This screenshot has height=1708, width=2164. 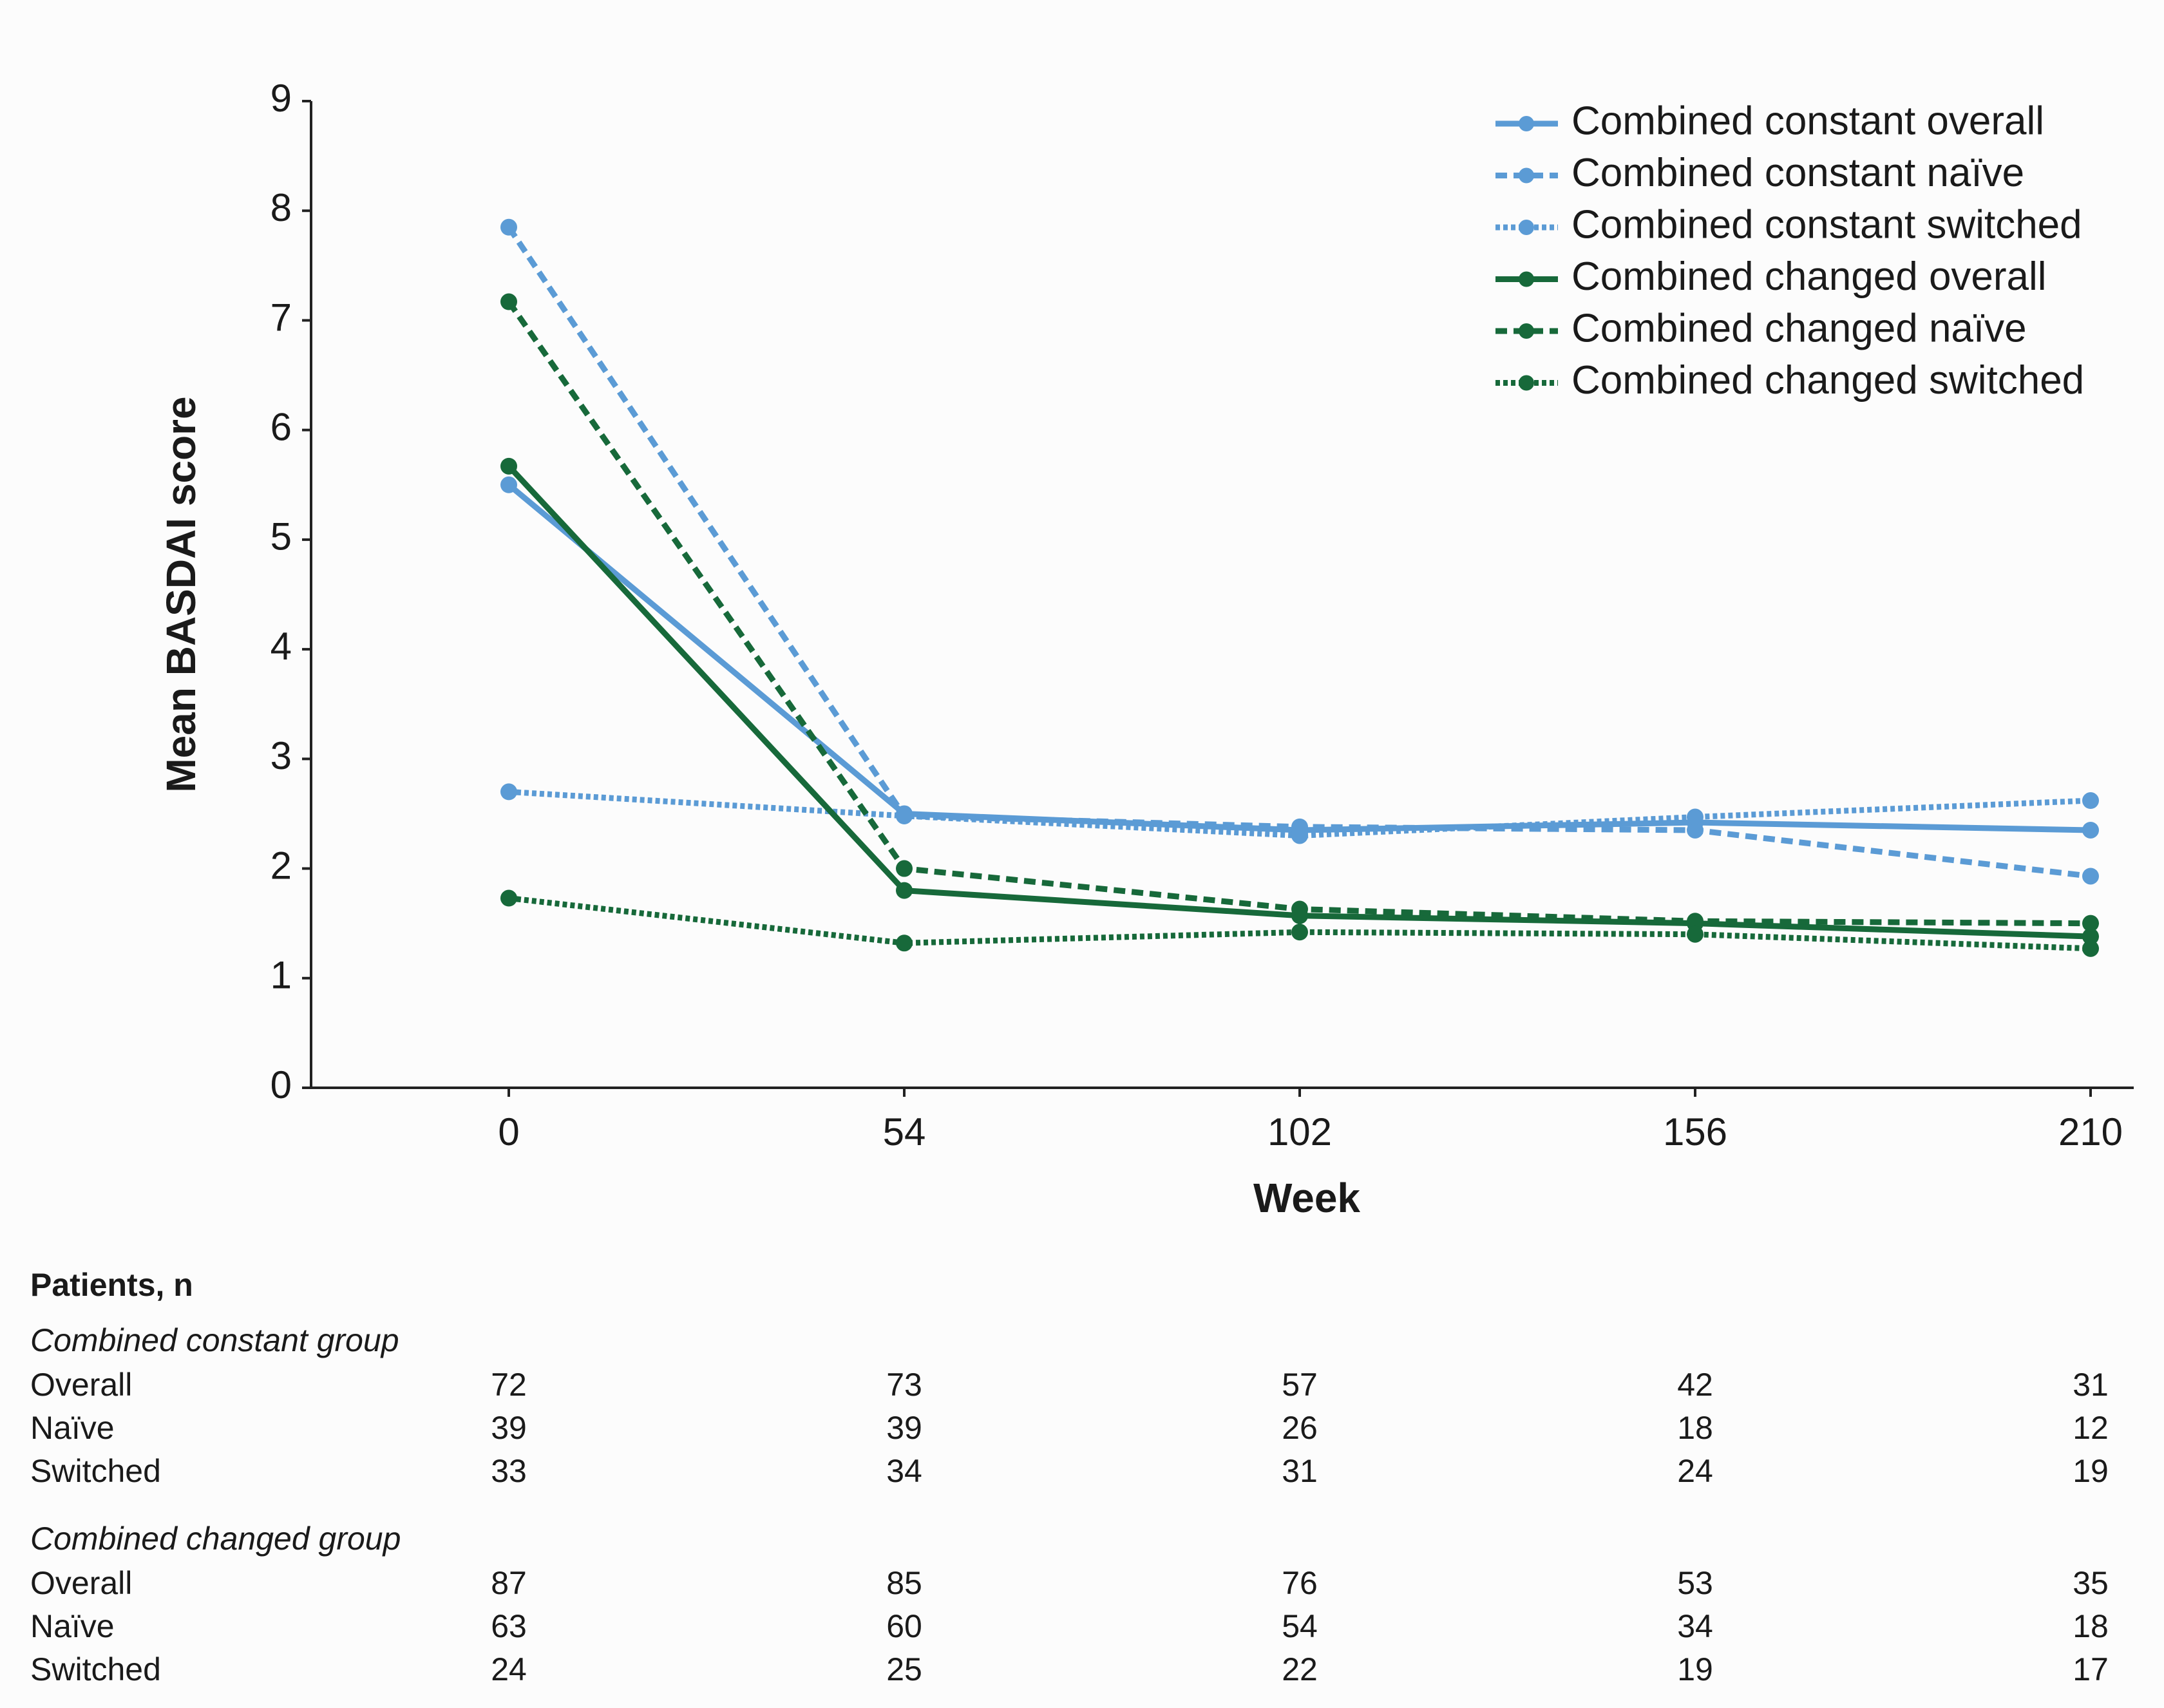 What do you see at coordinates (2090, 1131) in the screenshot?
I see `x-tick-label: 210` at bounding box center [2090, 1131].